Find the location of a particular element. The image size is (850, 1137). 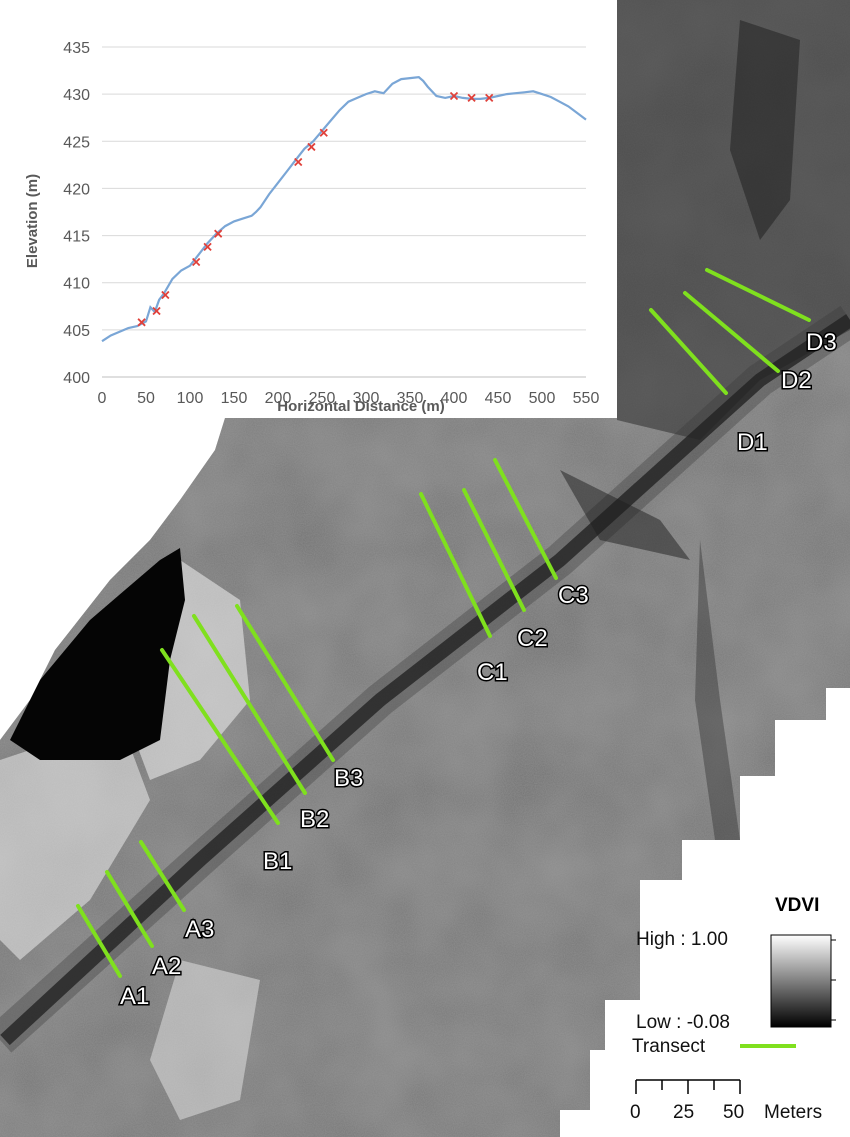

y-tick-label: 425 is located at coordinates (76, 142).